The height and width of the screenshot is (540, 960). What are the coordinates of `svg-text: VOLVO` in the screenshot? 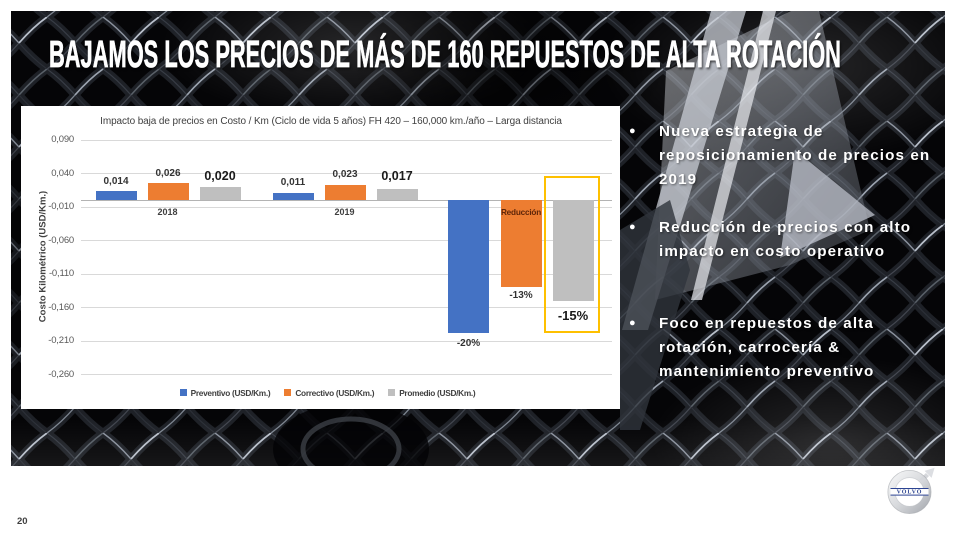 It's located at (910, 493).